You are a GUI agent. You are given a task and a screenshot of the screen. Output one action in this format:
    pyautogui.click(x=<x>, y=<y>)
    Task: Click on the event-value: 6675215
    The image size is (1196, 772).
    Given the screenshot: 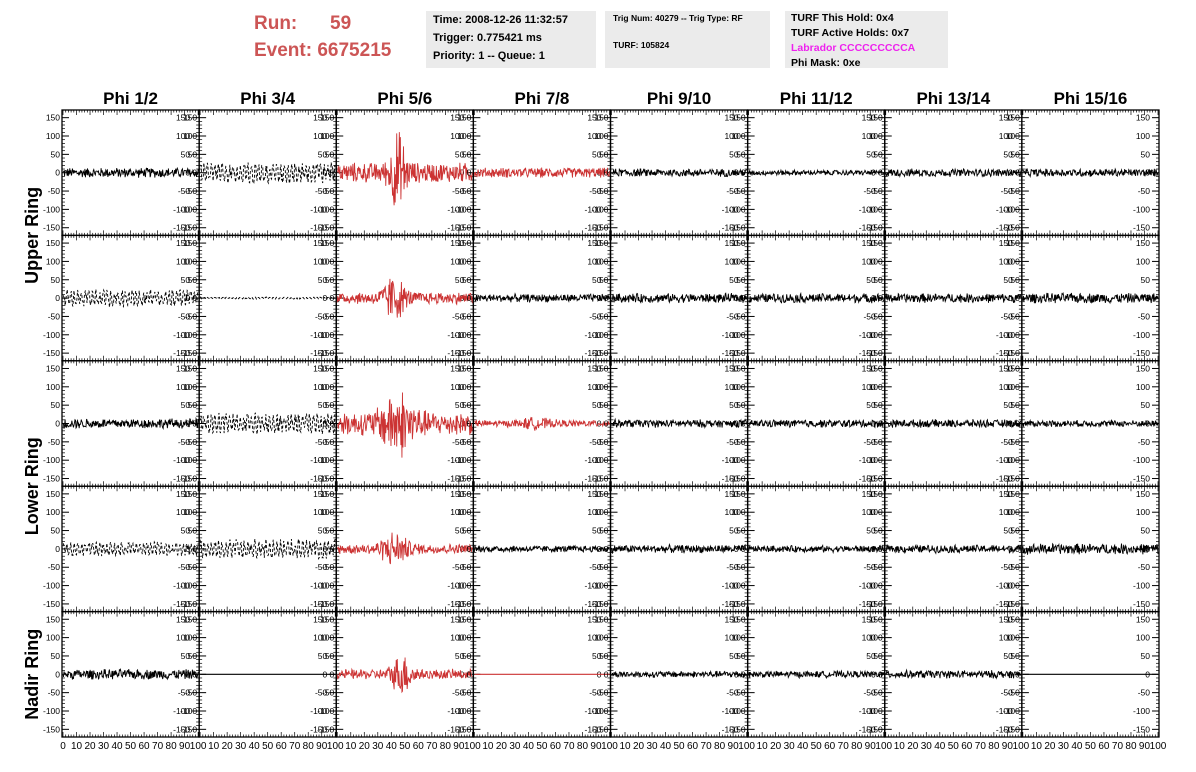 What is the action you would take?
    pyautogui.click(x=354, y=50)
    